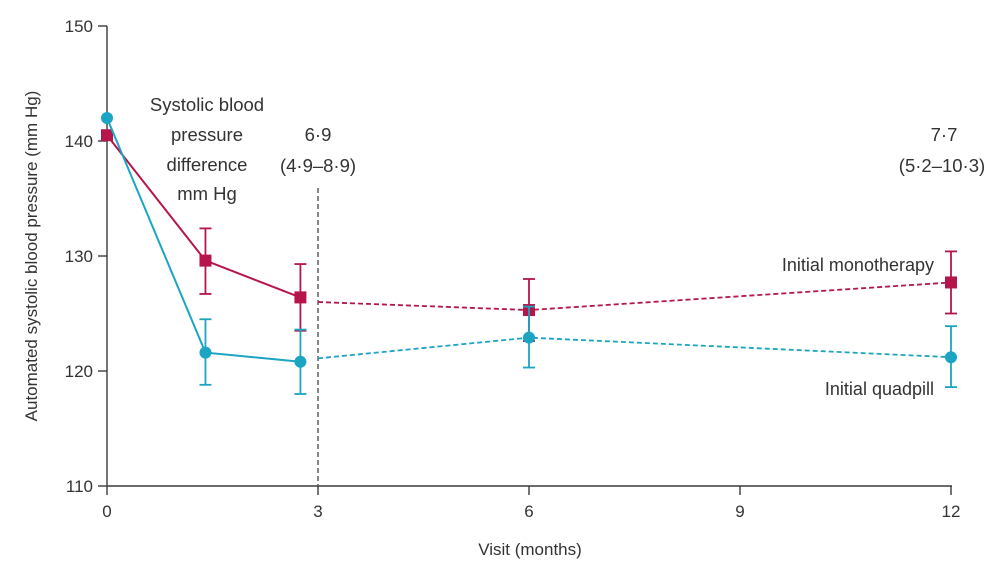 The image size is (1000, 566). I want to click on y-tick-label-130: 130, so click(79, 256).